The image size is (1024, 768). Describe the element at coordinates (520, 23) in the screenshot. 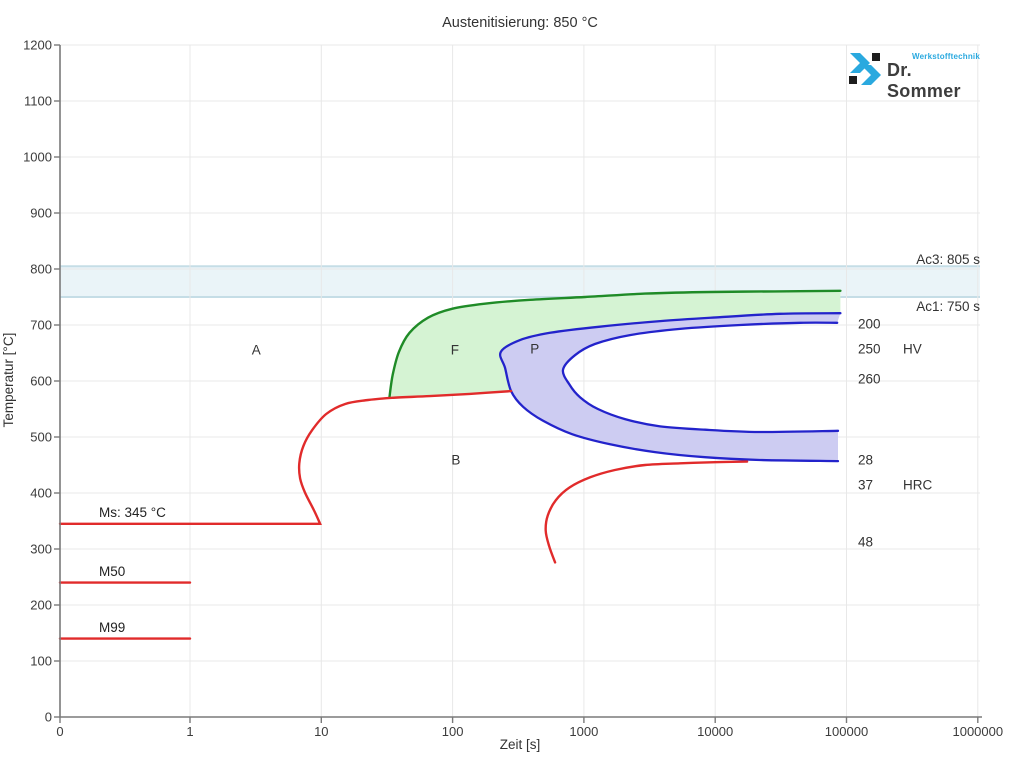

I see `chart-title: Austenitisierung: 850 °C` at that location.